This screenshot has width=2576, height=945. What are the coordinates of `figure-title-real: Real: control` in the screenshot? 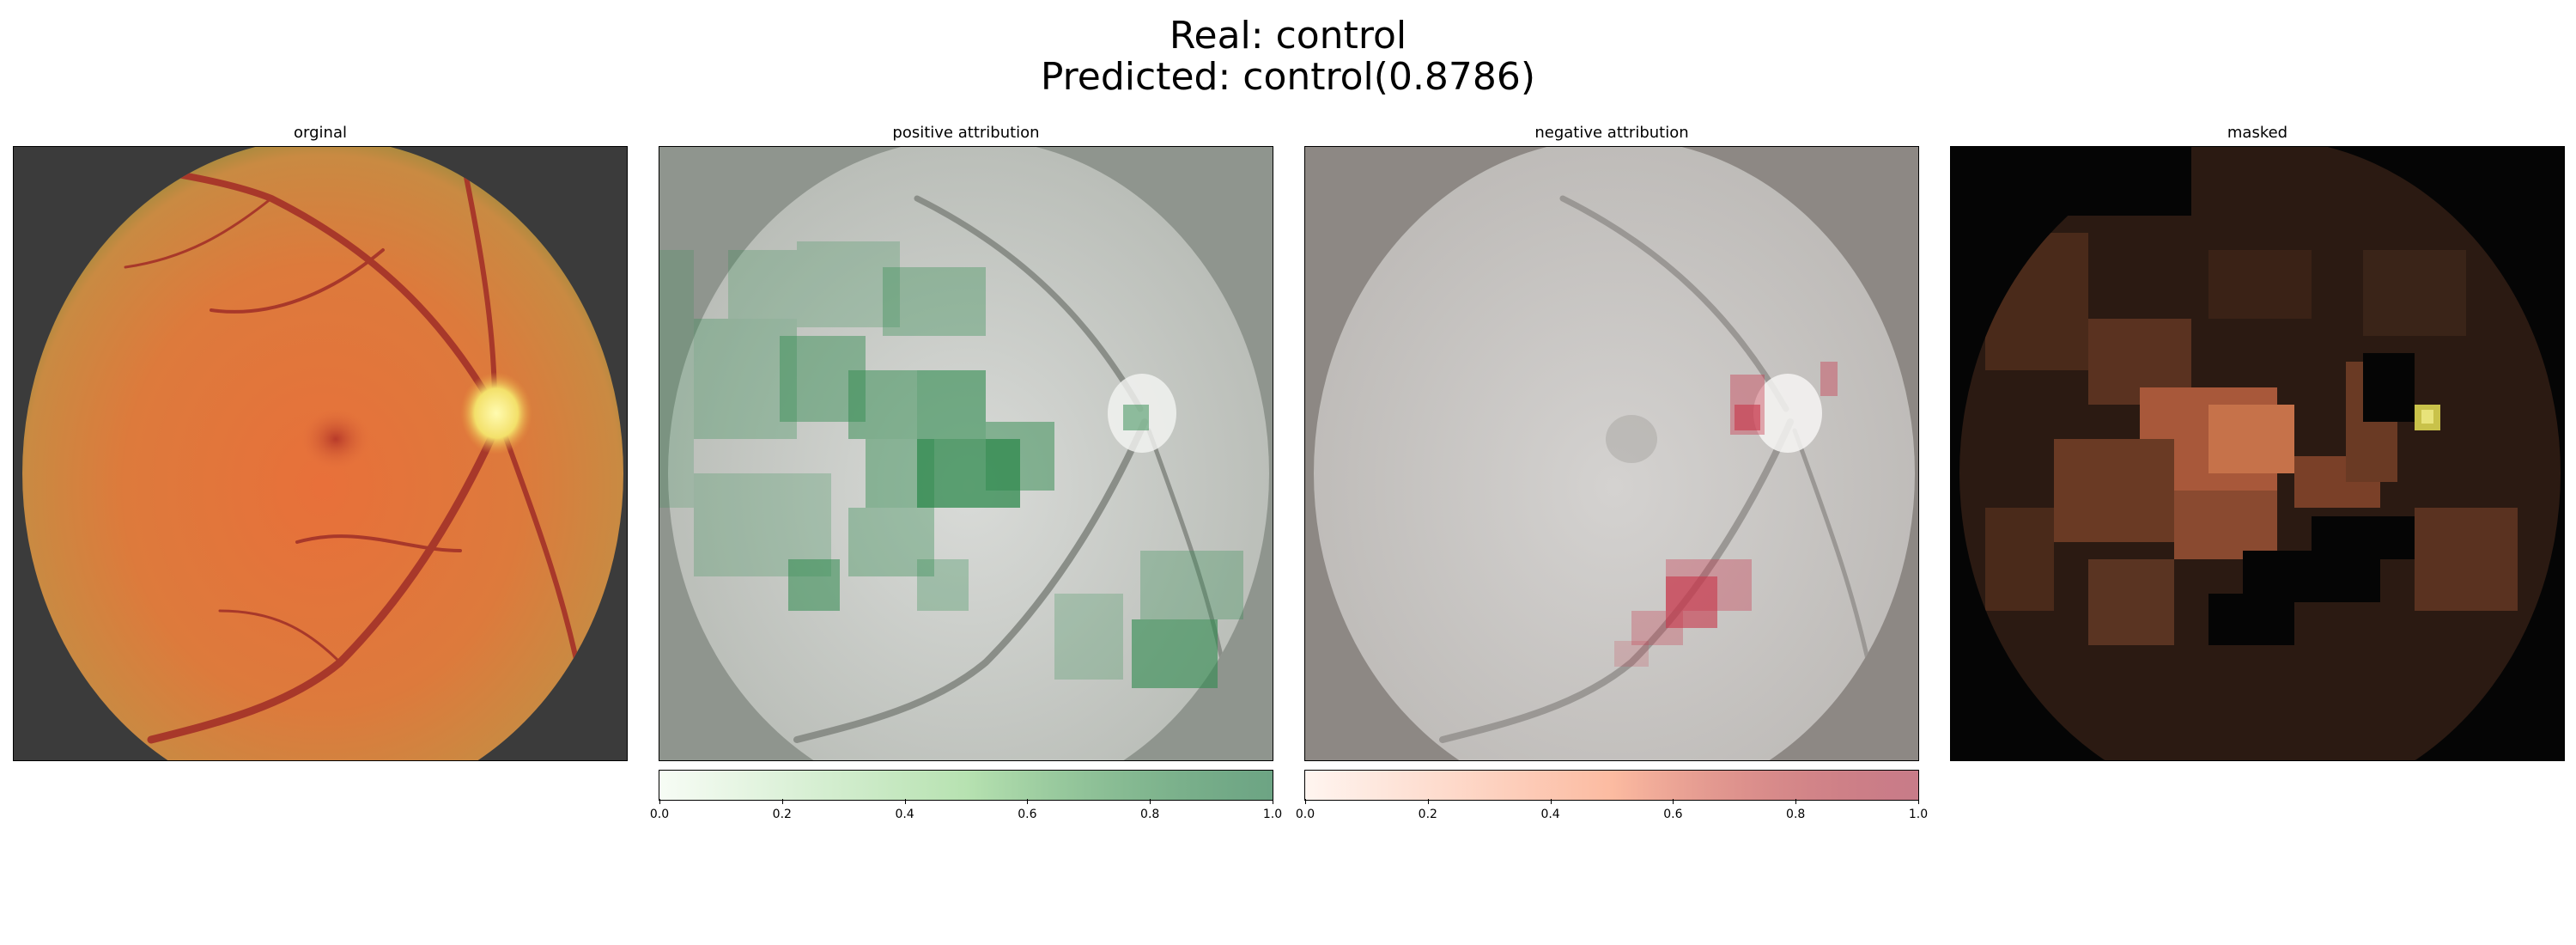 It's located at (1288, 36).